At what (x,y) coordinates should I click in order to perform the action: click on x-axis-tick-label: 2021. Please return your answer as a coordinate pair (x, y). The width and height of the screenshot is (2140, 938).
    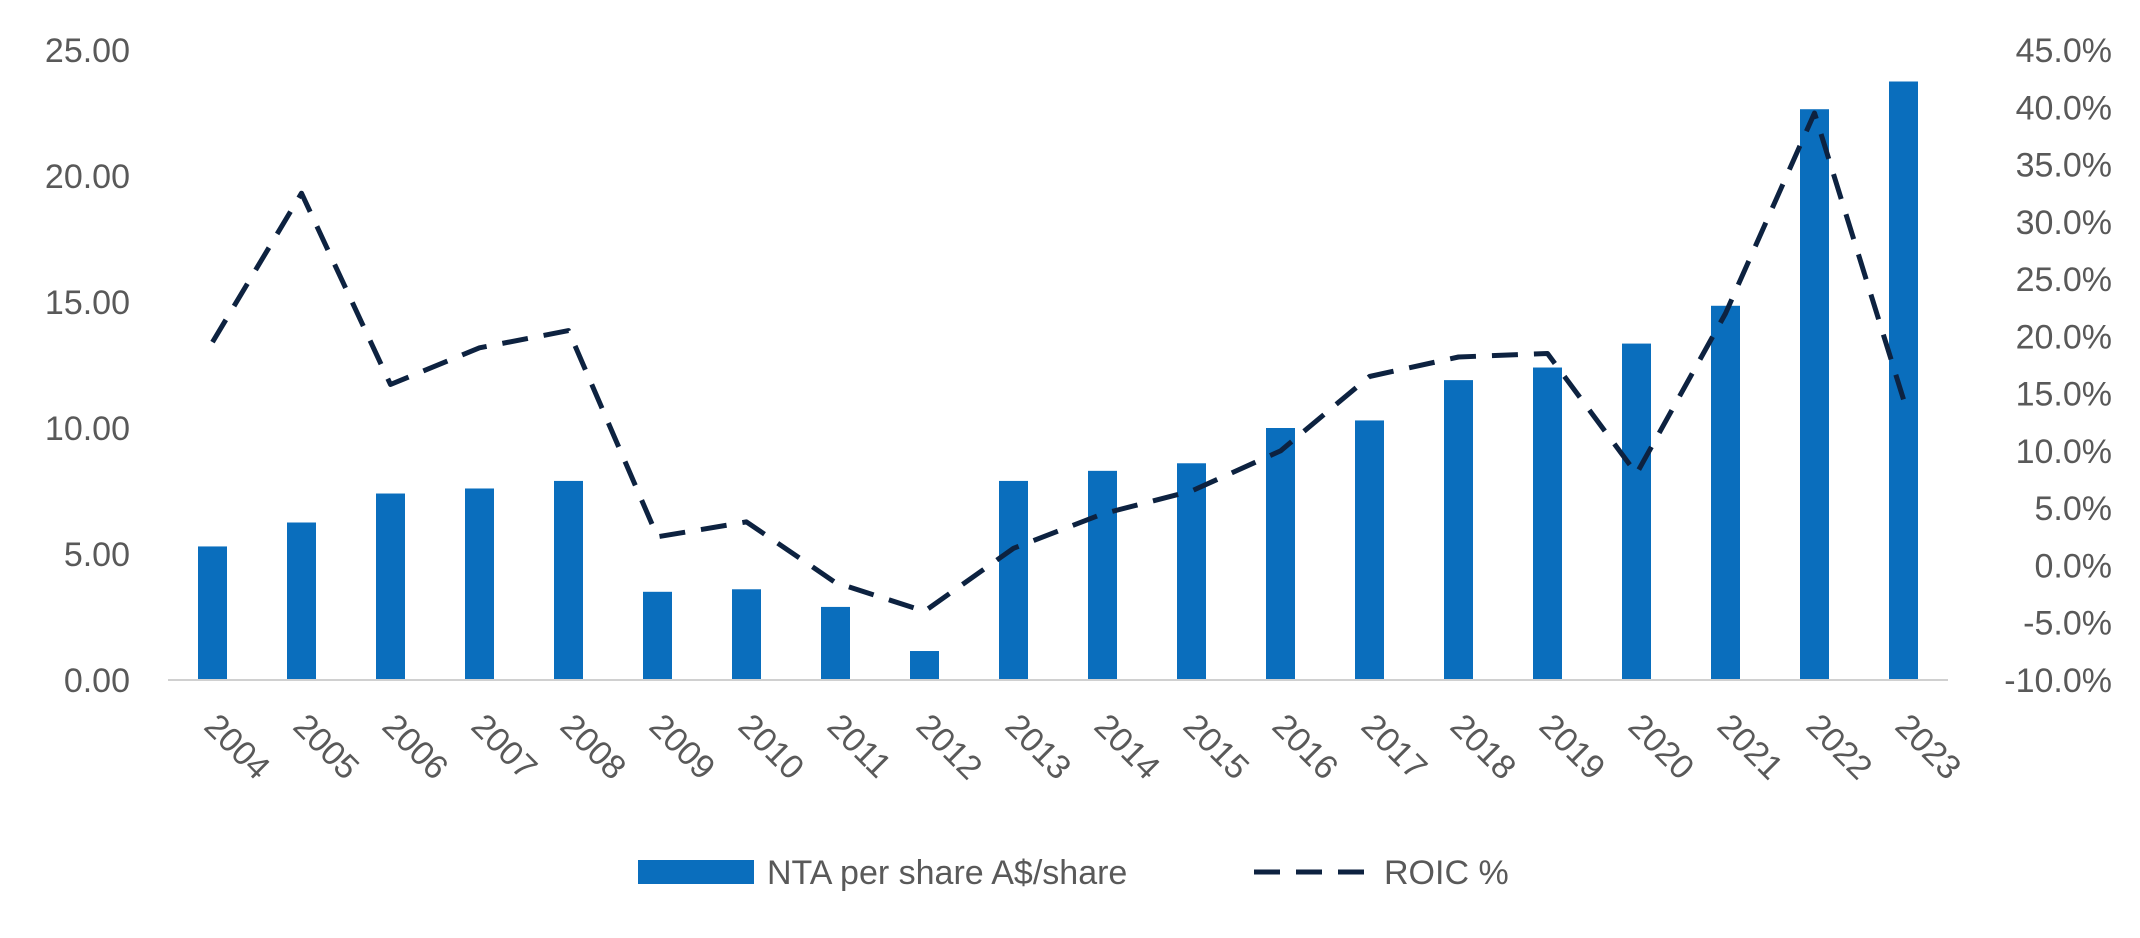
    Looking at the image, I should click on (1750, 747).